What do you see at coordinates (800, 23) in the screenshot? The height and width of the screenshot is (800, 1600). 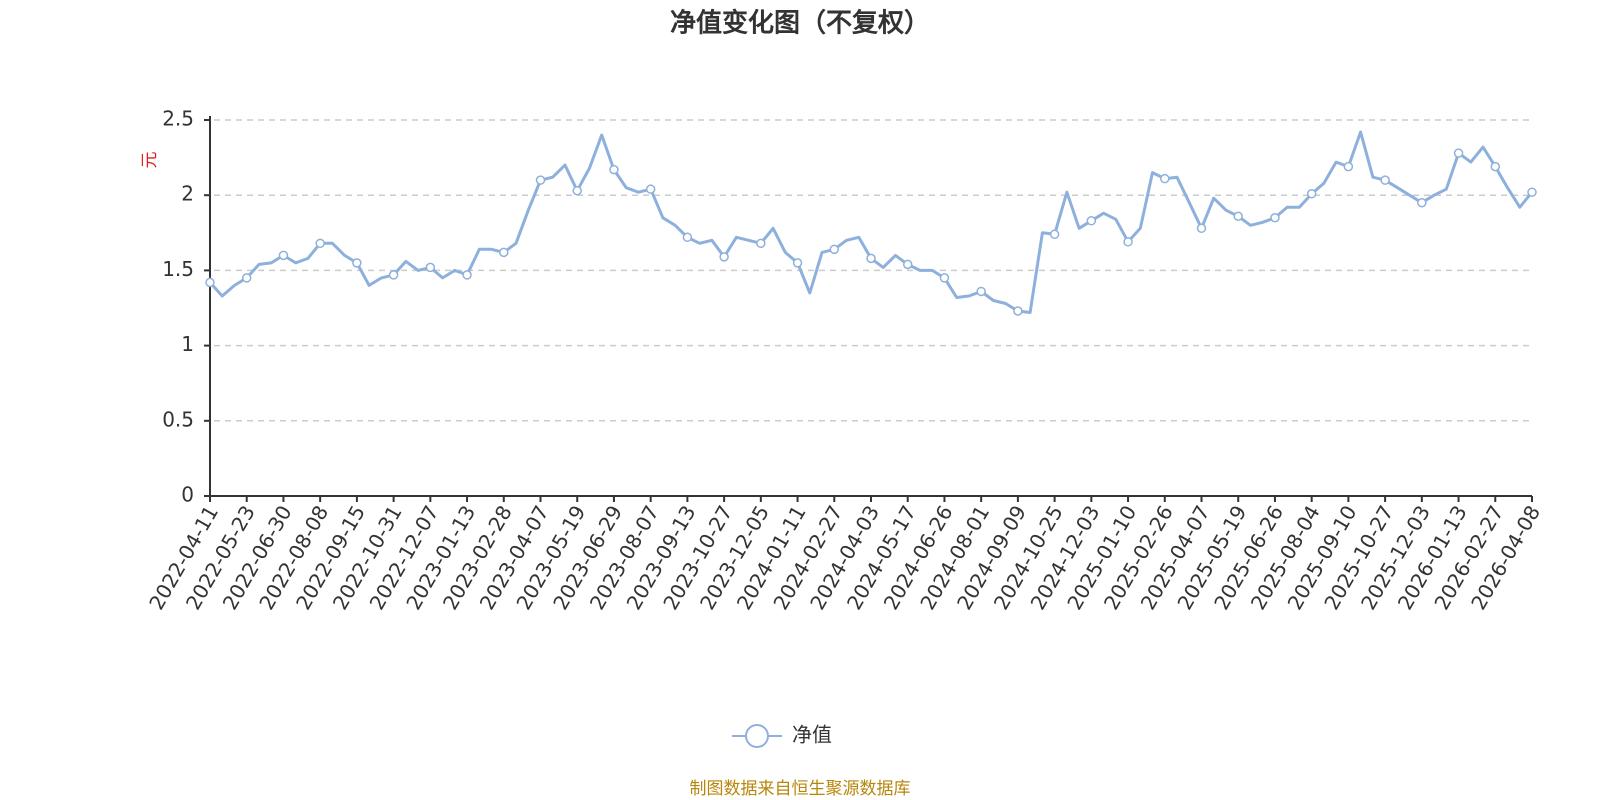 I see `chart-title: 净值变化图（不复权）` at bounding box center [800, 23].